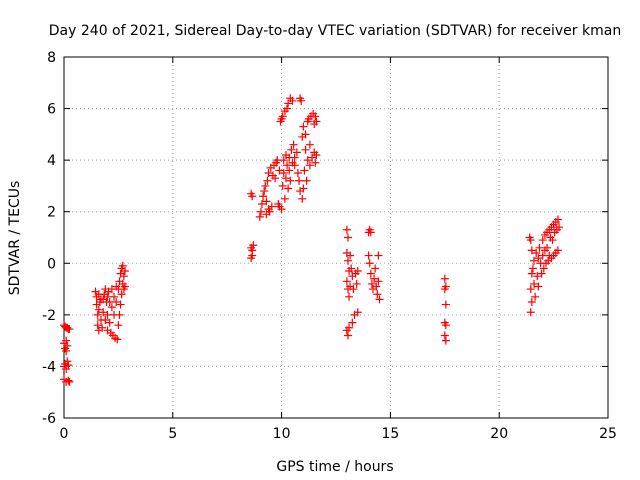 The height and width of the screenshot is (480, 640). Describe the element at coordinates (172, 434) in the screenshot. I see `x-tick-label: 5` at that location.